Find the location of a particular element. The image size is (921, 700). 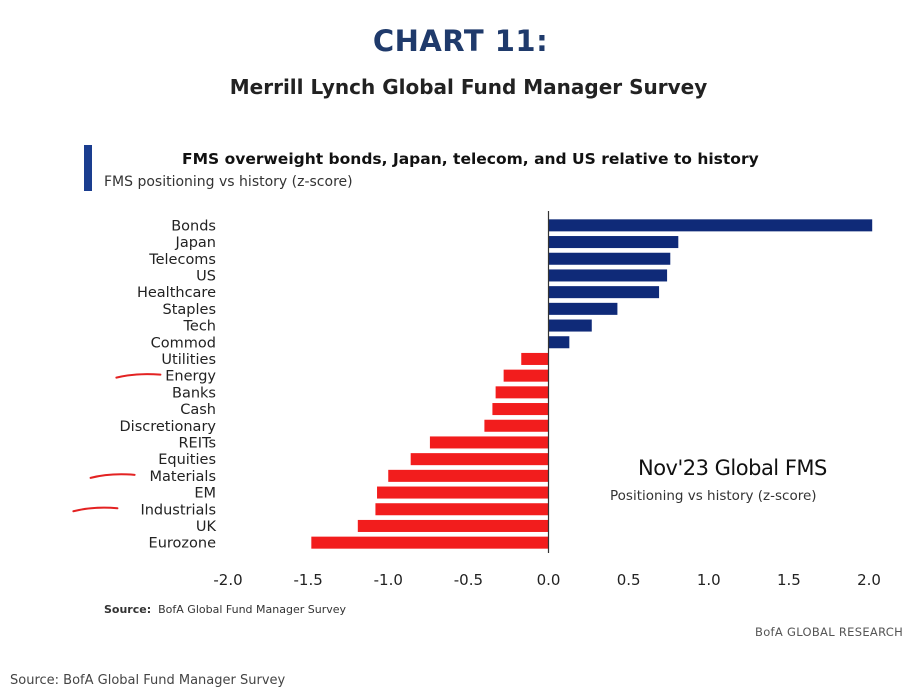

bar-bonds is located at coordinates (710, 225).